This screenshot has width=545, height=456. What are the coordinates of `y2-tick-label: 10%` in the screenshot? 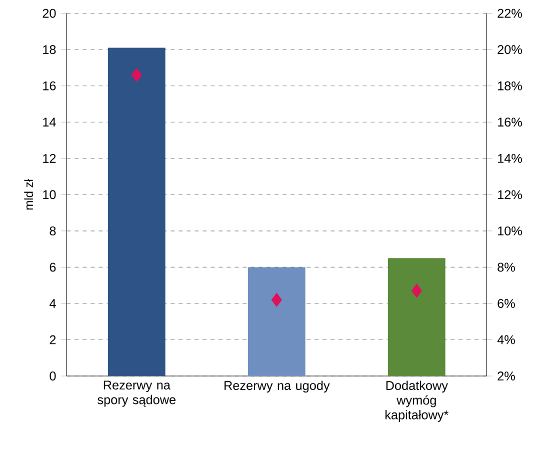 It's located at (510, 231).